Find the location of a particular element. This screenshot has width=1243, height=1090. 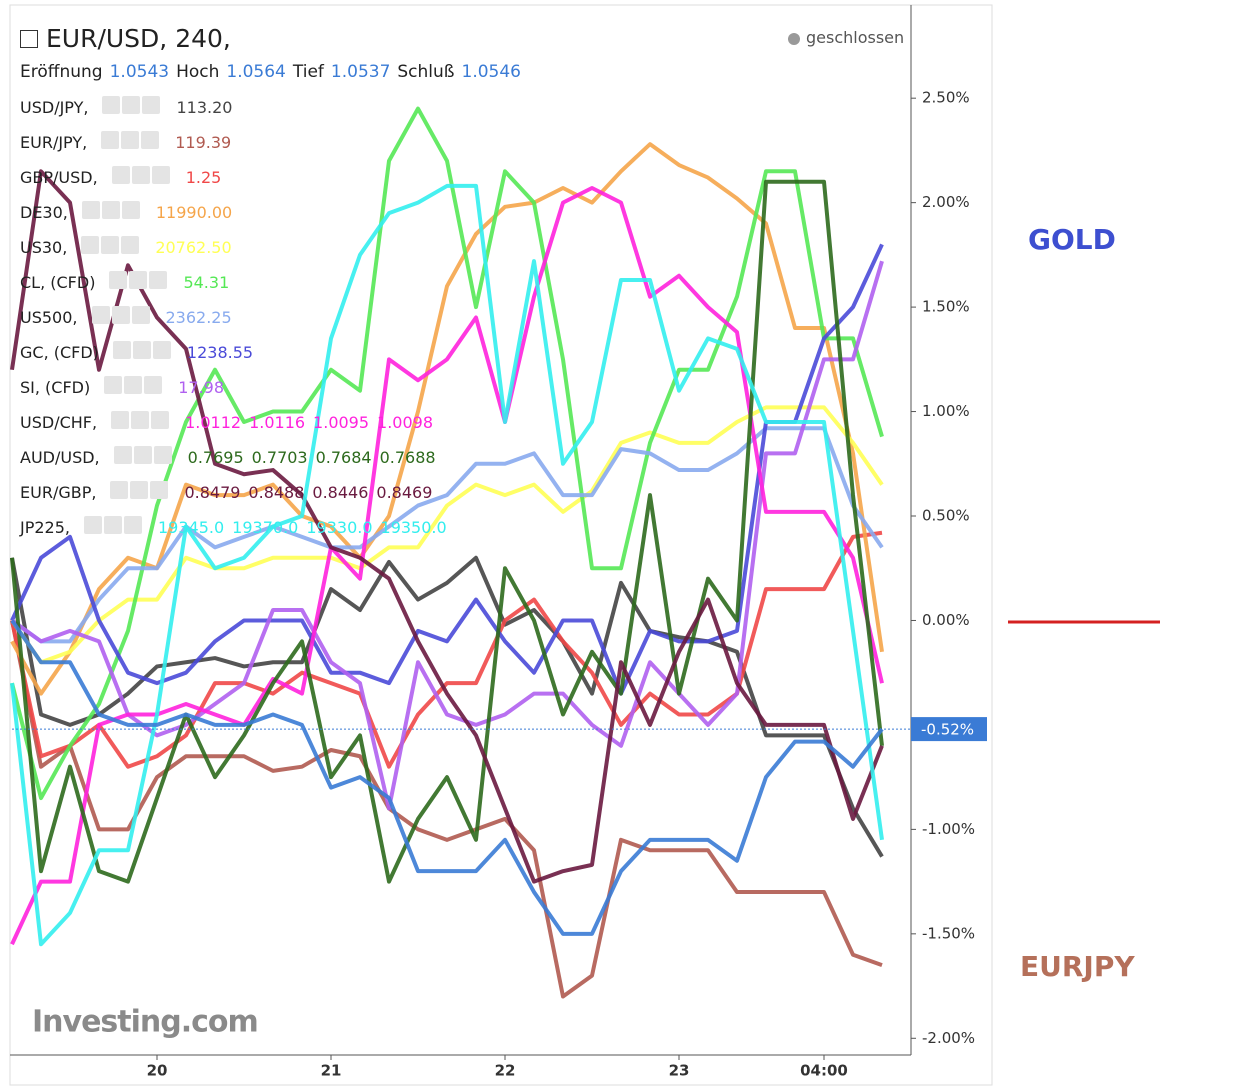

legend-name: AUD/USD, is located at coordinates (60, 457).